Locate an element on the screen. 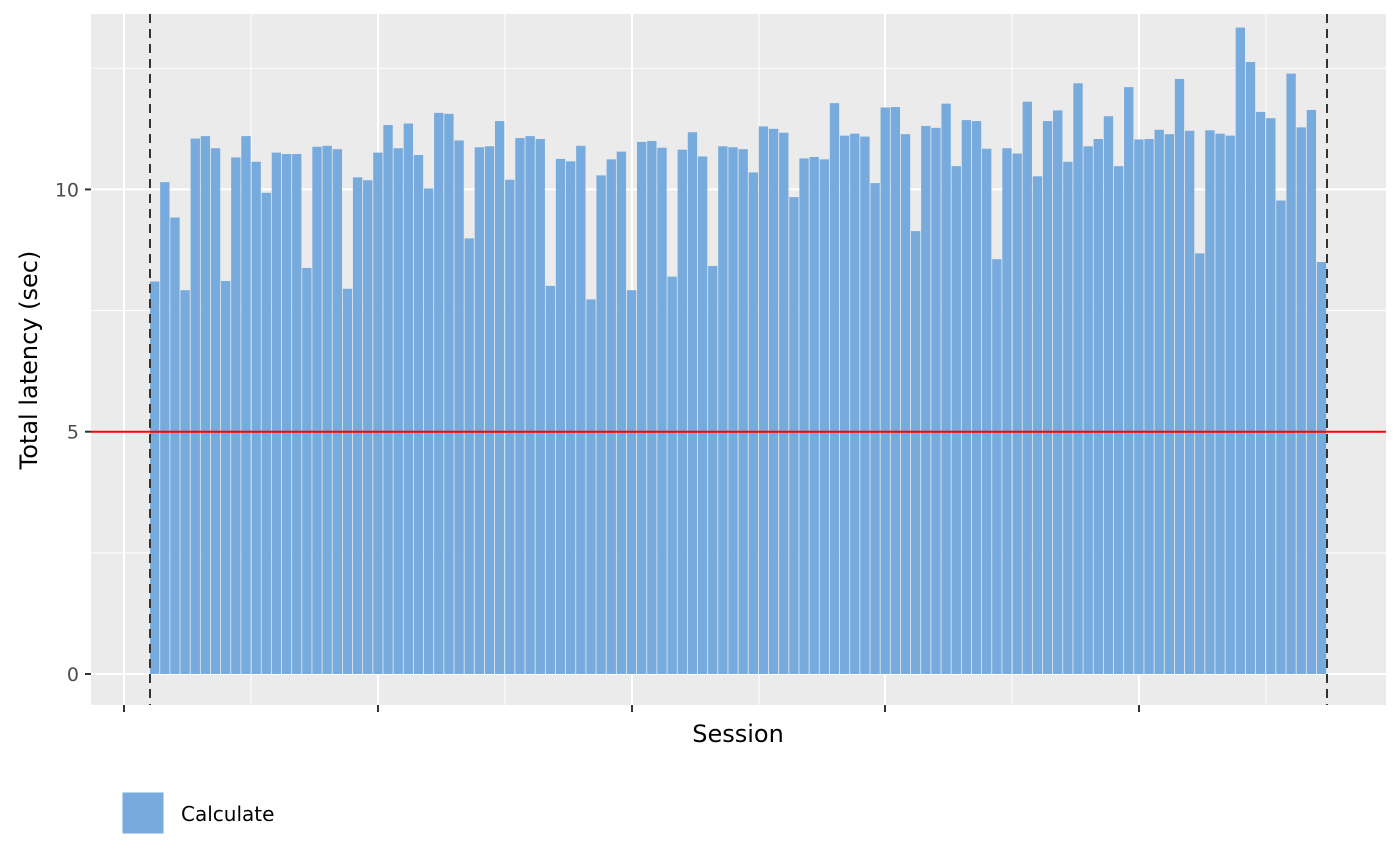 The image size is (1400, 866). legend-label-calculate: Calculate is located at coordinates (227, 814).